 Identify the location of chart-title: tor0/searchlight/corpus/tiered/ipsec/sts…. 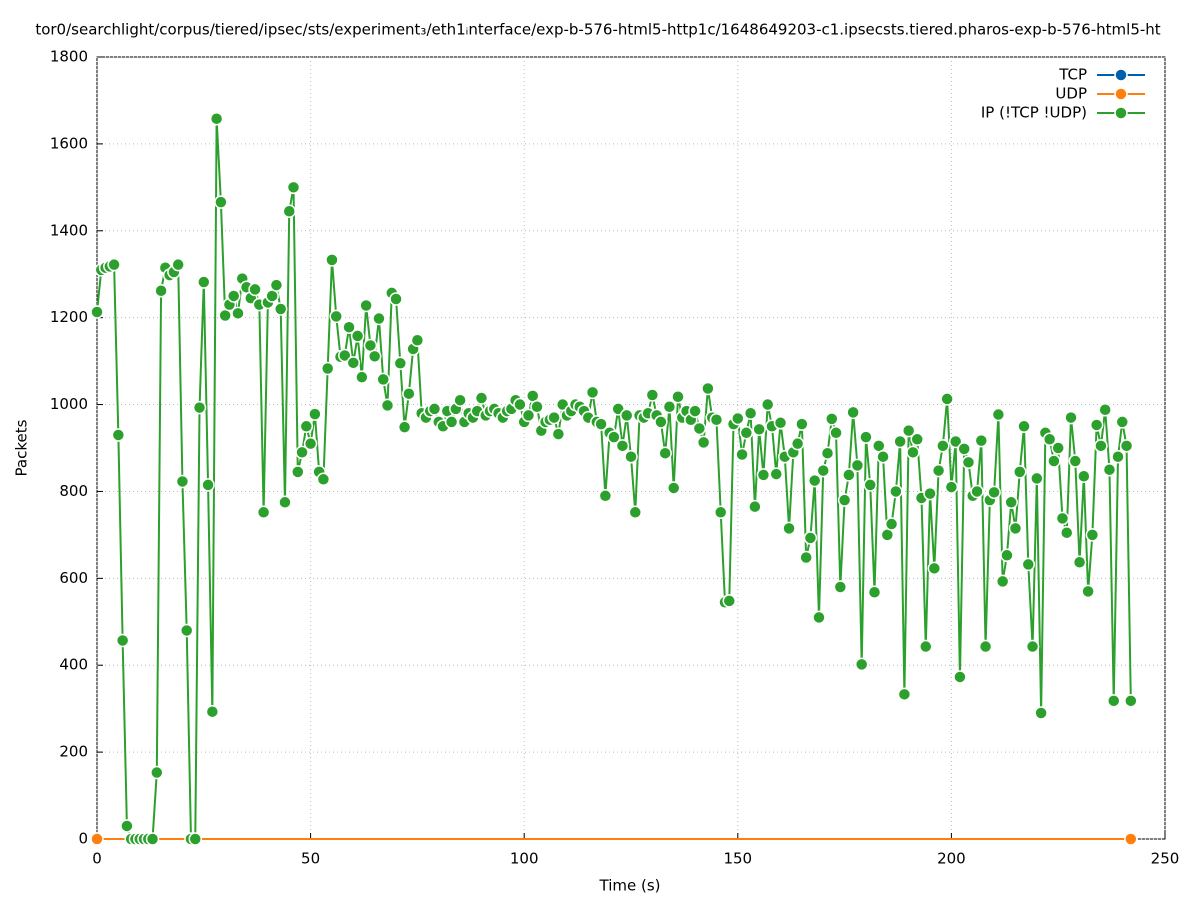
(597, 30).